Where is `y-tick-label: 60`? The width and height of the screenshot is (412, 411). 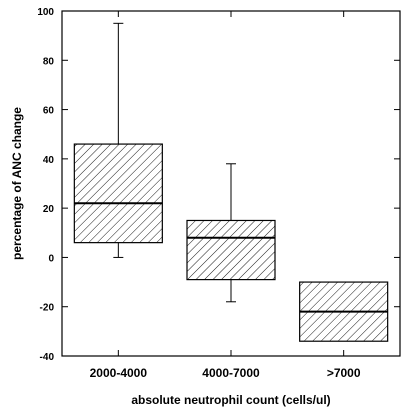 y-tick-label: 60 is located at coordinates (49, 111).